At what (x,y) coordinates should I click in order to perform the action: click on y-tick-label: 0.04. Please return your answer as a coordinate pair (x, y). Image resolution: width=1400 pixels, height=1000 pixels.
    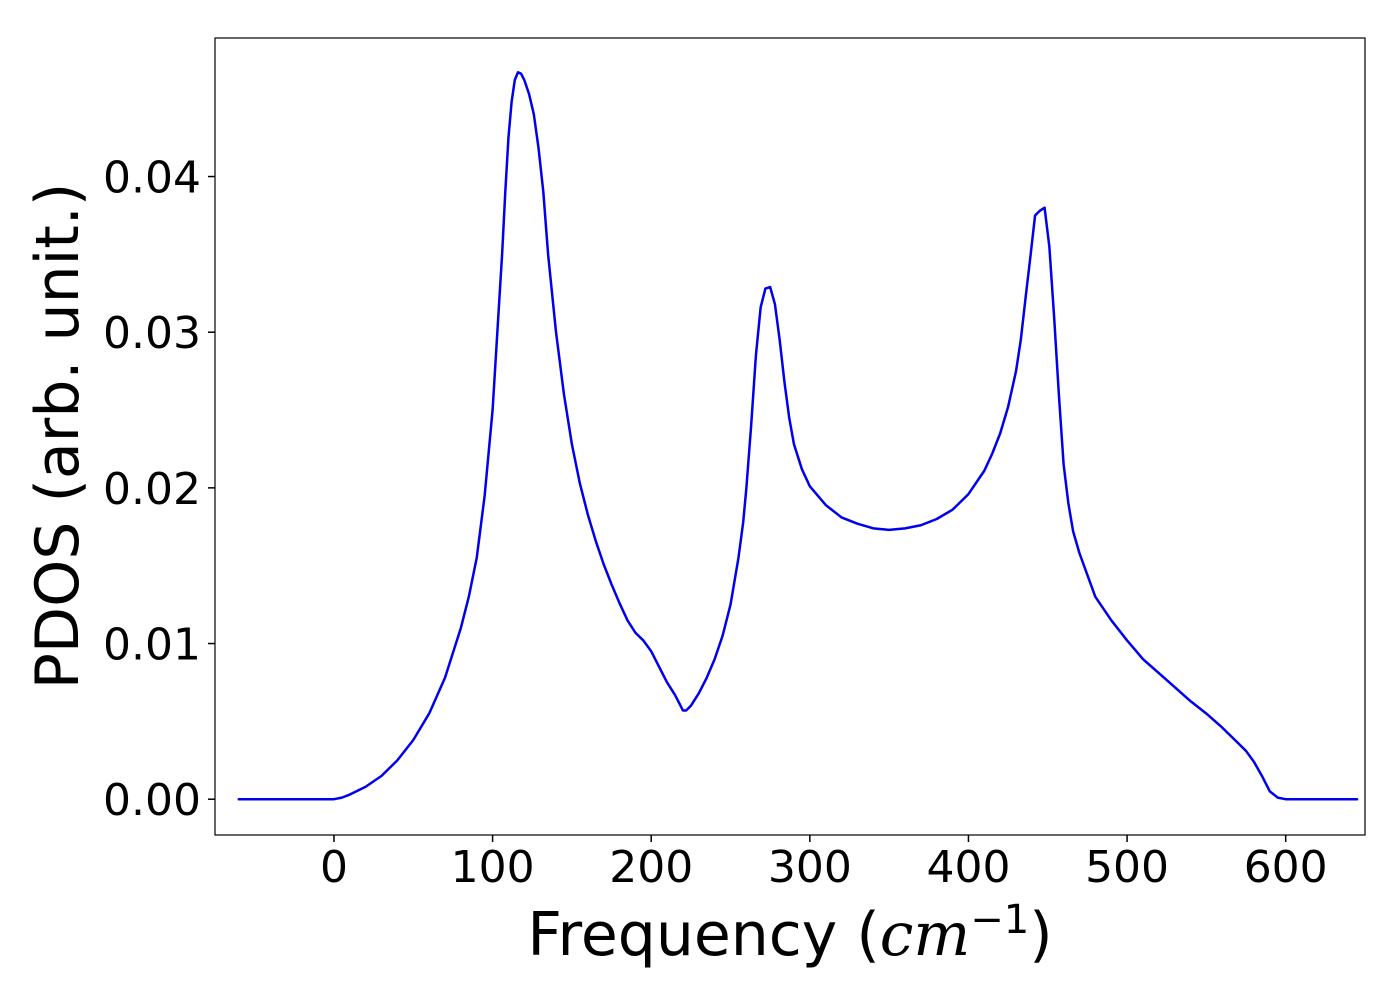
    Looking at the image, I should click on (152, 178).